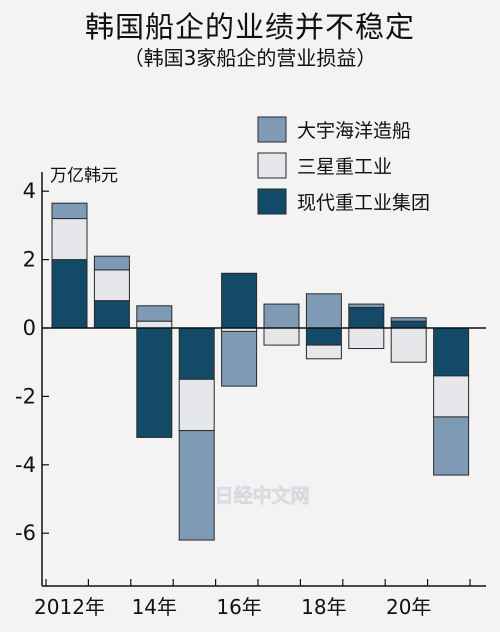 This screenshot has width=500, height=632. I want to click on legend-label-hyundai: 现代重工业集团, so click(363, 203).